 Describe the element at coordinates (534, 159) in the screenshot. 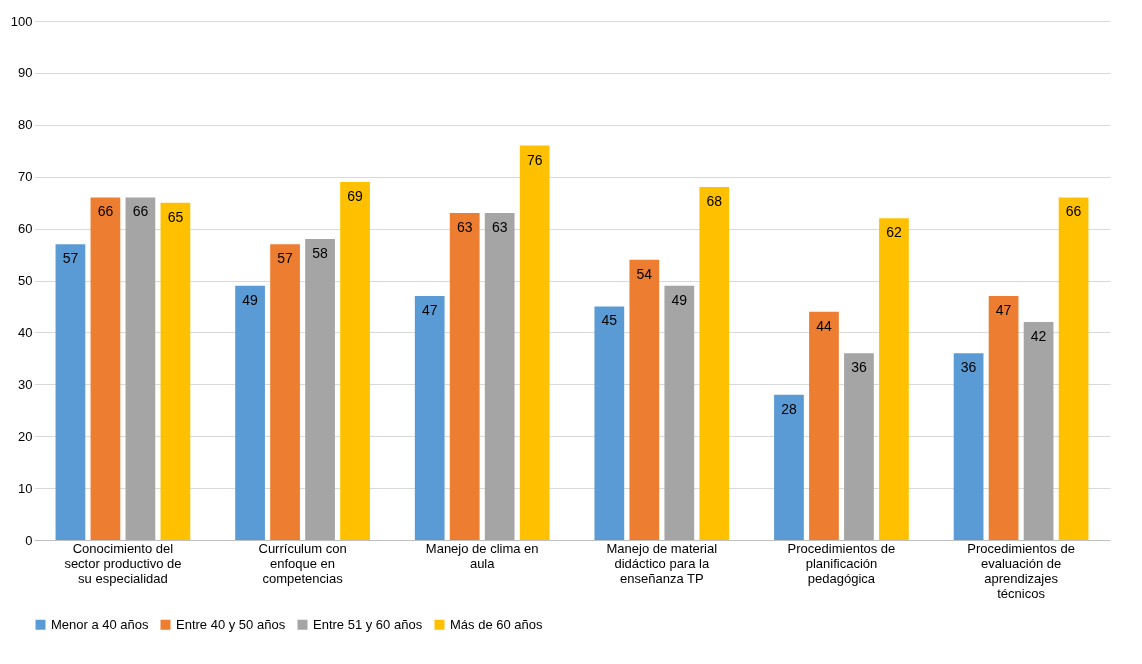

I see `data-label: 76` at that location.